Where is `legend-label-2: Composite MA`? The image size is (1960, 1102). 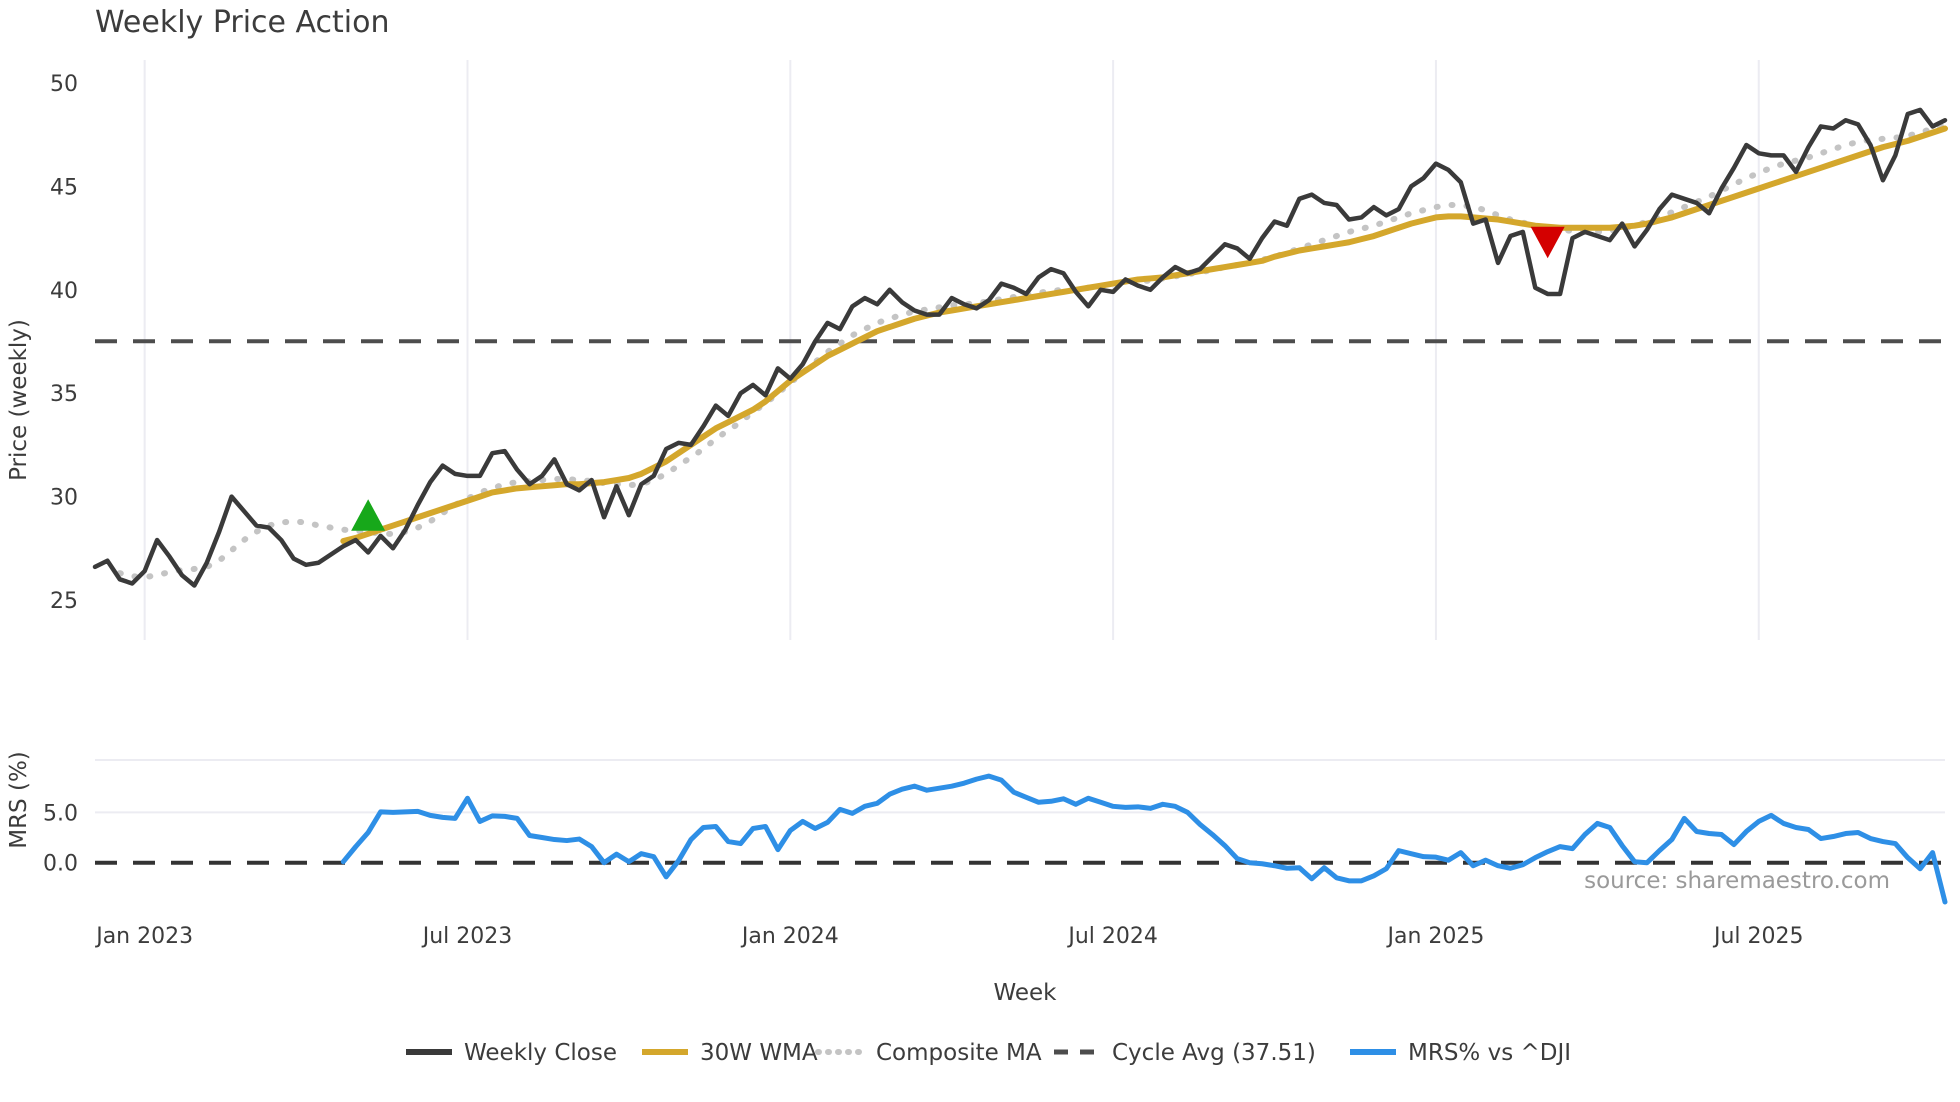 legend-label-2: Composite MA is located at coordinates (959, 1053).